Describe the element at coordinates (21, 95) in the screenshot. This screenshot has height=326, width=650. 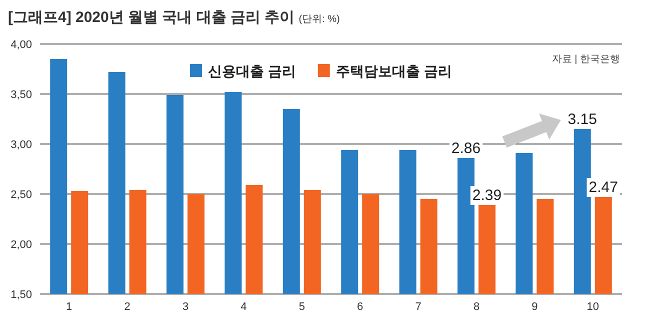
I see `y-tick-label: 3,50` at that location.